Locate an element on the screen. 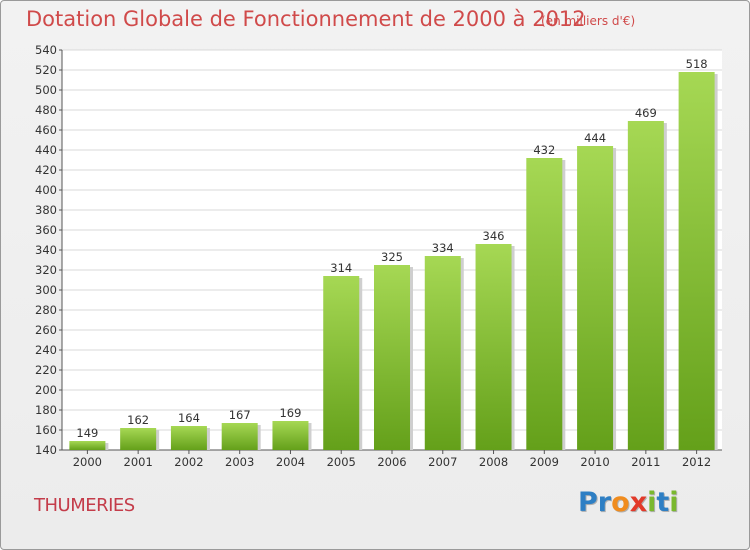 This screenshot has height=550, width=750. y-tick-label: 260 is located at coordinates (46, 330).